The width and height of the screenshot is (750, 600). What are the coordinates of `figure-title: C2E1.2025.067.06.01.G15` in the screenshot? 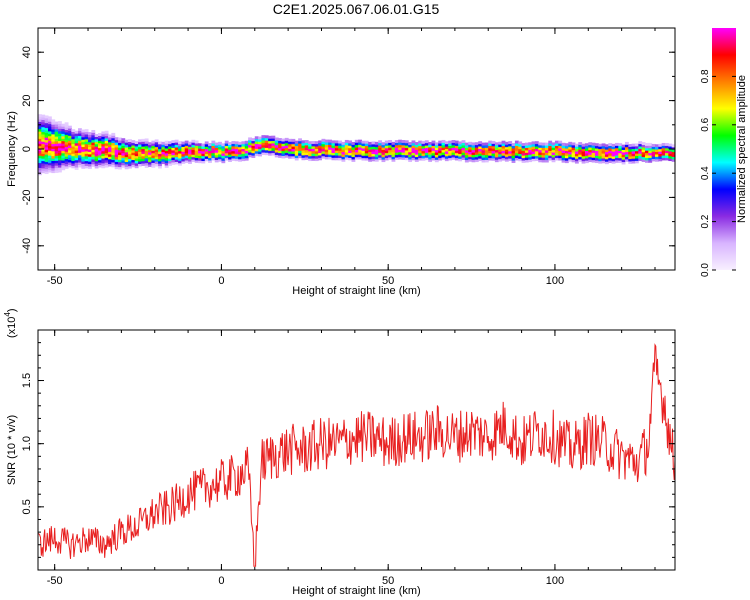 It's located at (356, 9).